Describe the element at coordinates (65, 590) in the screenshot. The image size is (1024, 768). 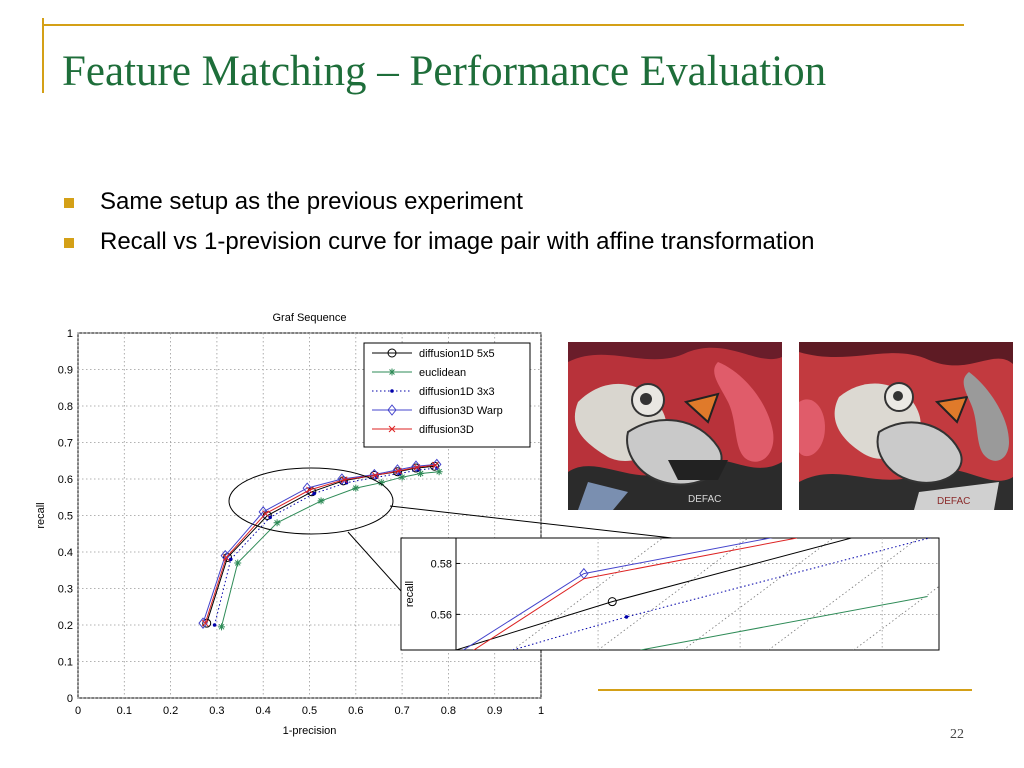
I see `y-tick-label: 0.3` at that location.